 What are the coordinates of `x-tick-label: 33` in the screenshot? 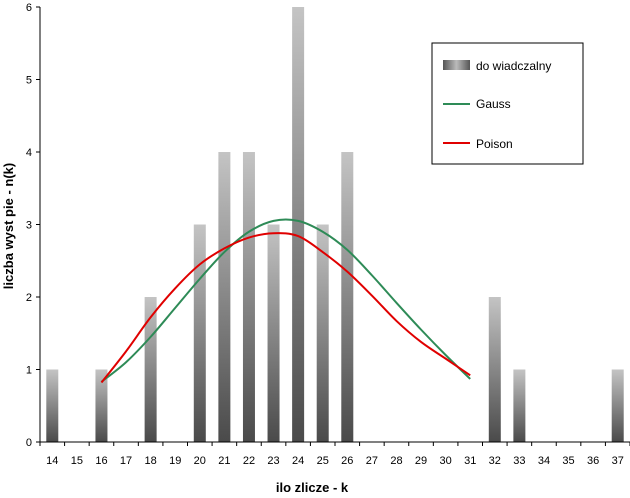 It's located at (519, 461).